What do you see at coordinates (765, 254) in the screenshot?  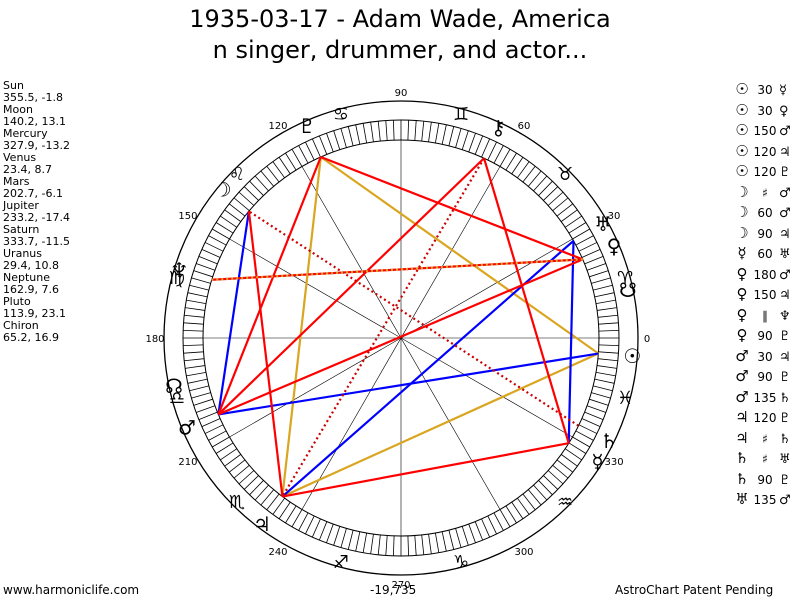 I see `aspect-symbol: 60` at bounding box center [765, 254].